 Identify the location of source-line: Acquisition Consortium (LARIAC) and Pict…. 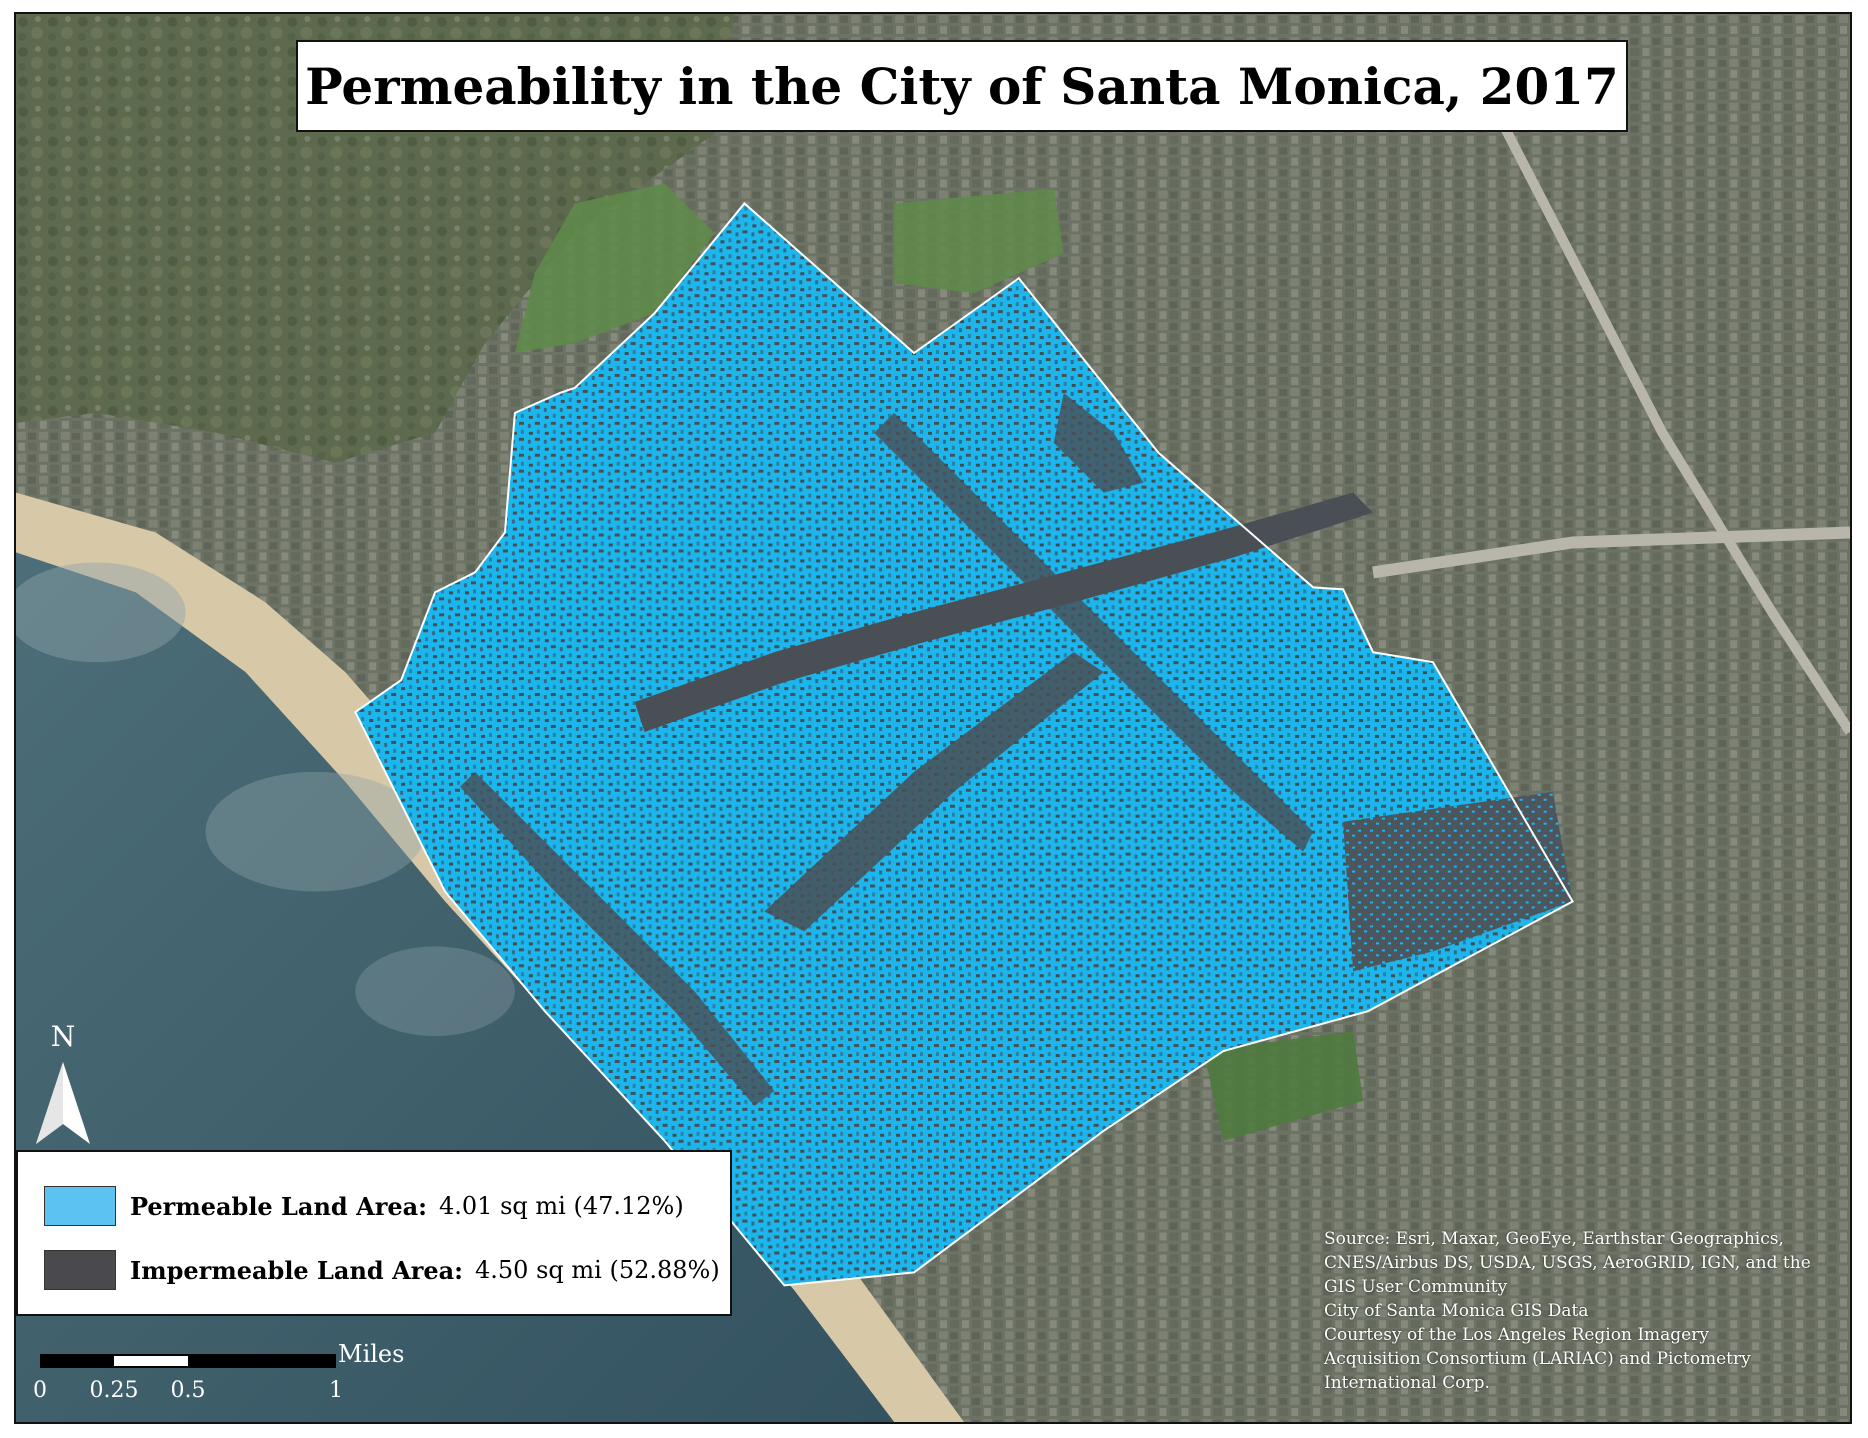
(1537, 1359).